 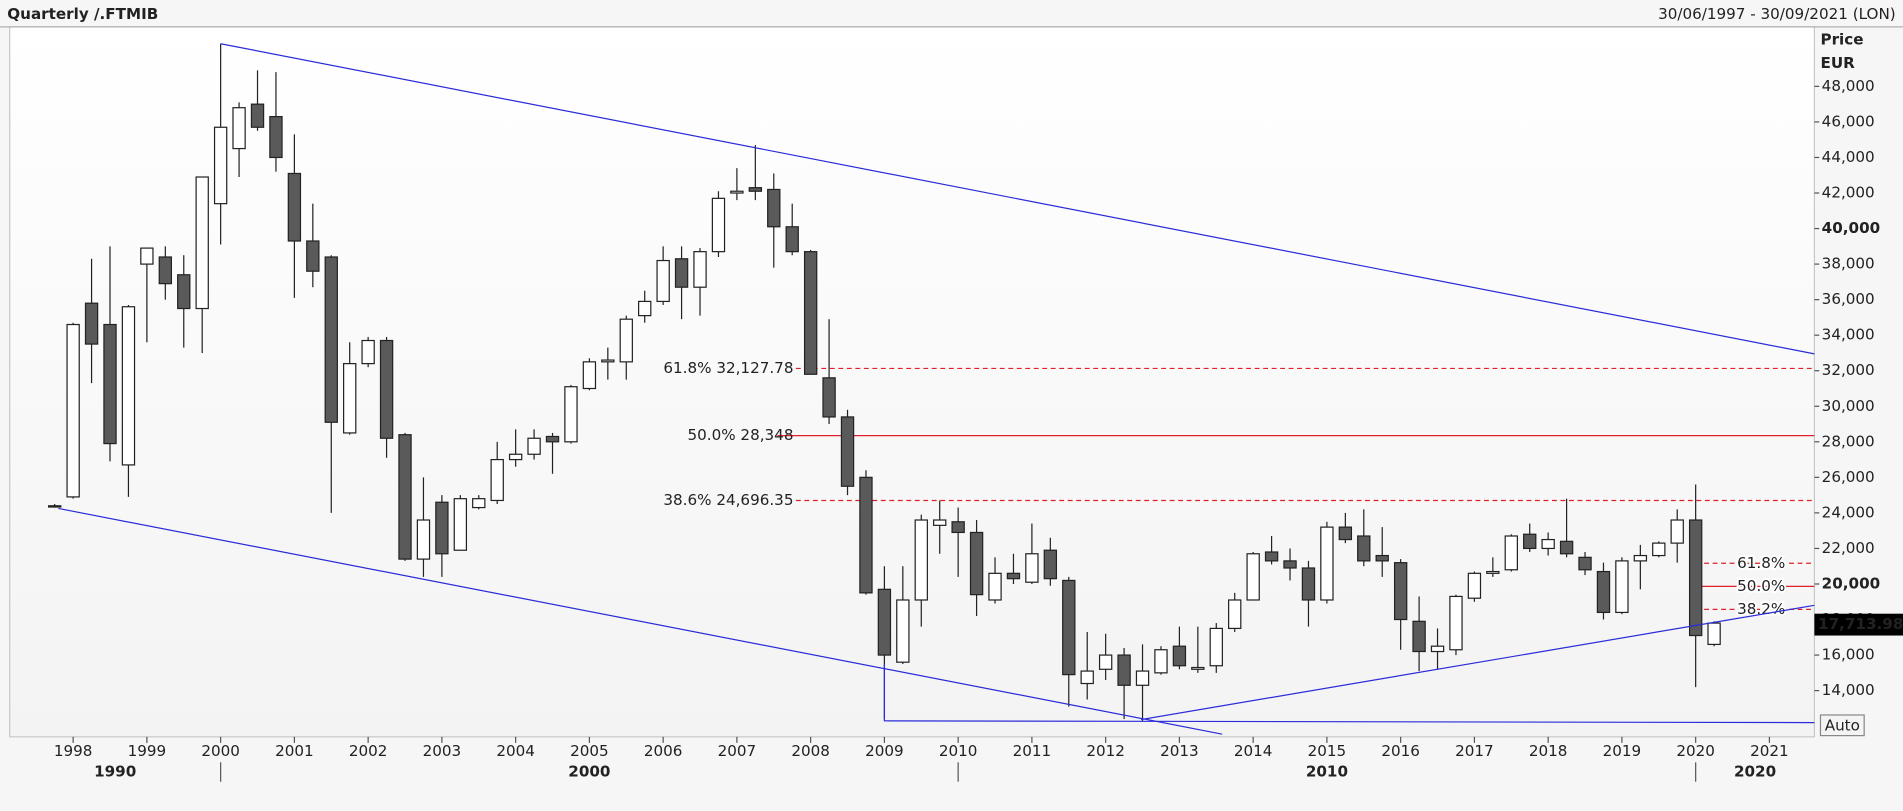 What do you see at coordinates (1548, 751) in the screenshot?
I see `x-tick-label: 2018` at bounding box center [1548, 751].